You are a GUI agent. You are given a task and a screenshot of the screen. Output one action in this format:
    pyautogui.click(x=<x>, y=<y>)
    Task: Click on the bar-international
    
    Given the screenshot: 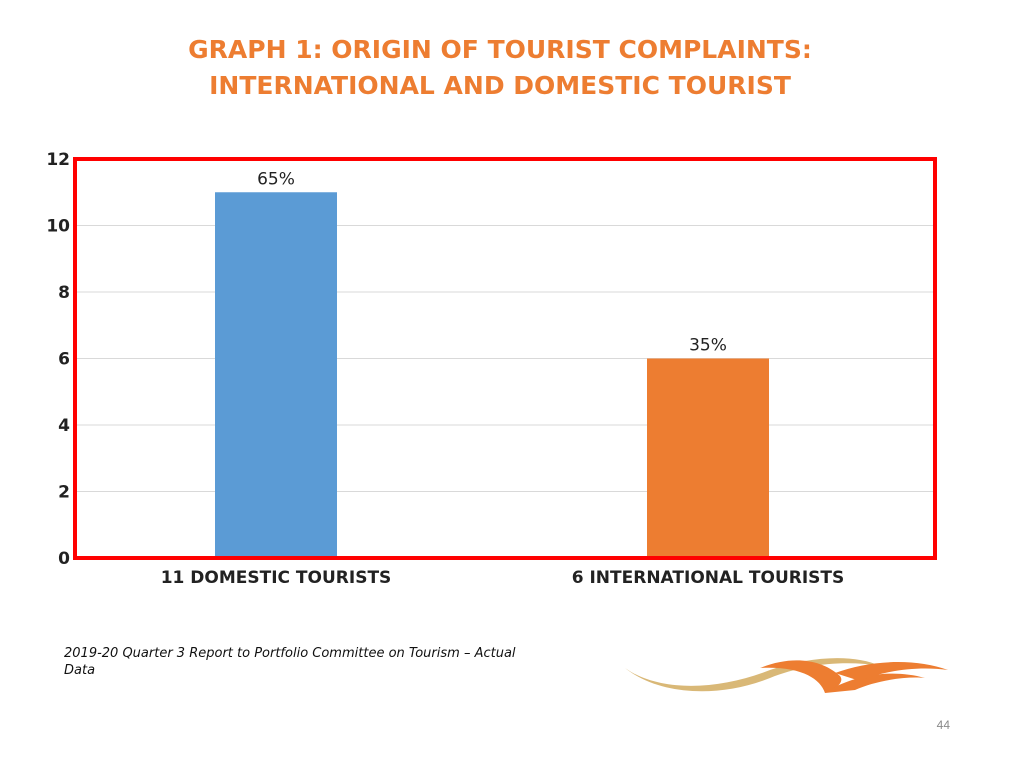 What is the action you would take?
    pyautogui.click(x=708, y=458)
    